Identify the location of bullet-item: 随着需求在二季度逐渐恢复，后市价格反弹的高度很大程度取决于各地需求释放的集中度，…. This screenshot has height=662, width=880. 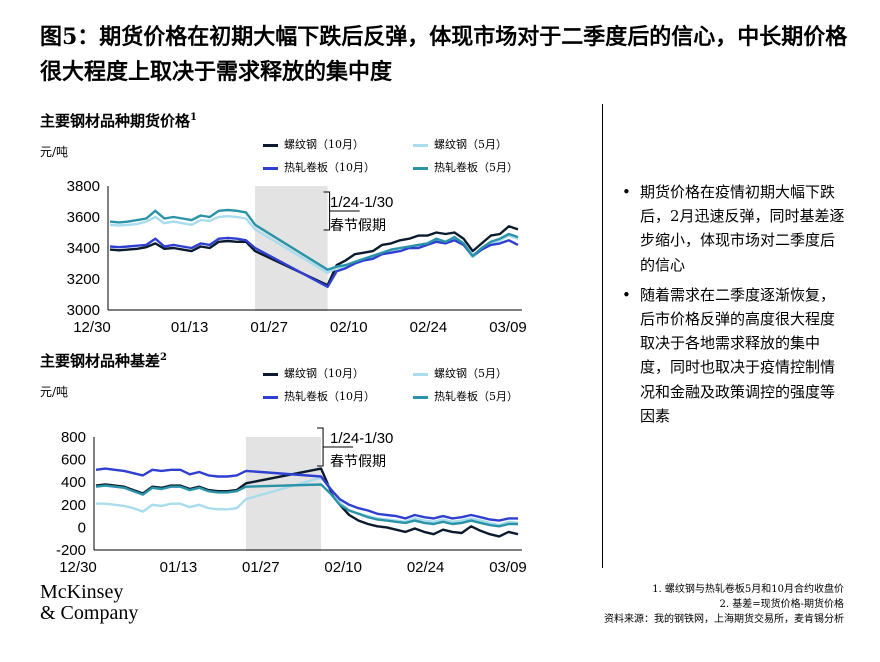
(734, 355).